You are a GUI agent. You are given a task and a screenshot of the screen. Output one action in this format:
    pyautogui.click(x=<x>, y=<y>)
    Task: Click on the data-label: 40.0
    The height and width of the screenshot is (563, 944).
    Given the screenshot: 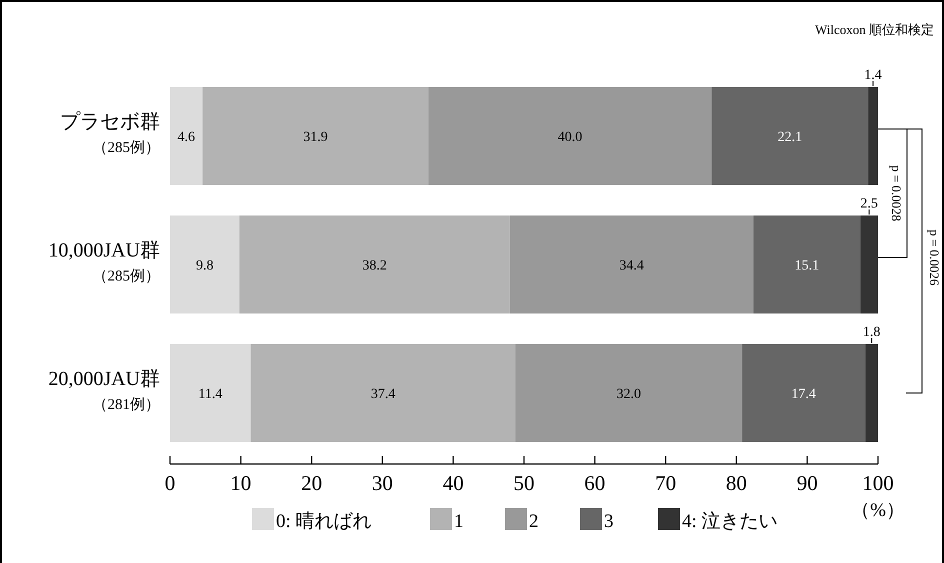 What is the action you would take?
    pyautogui.click(x=570, y=137)
    